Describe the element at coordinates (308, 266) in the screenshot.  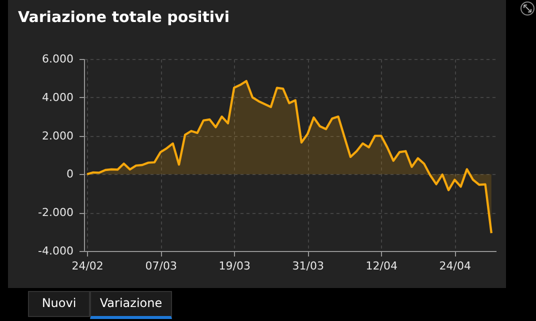
I see `x-tick-label: 31/03` at that location.